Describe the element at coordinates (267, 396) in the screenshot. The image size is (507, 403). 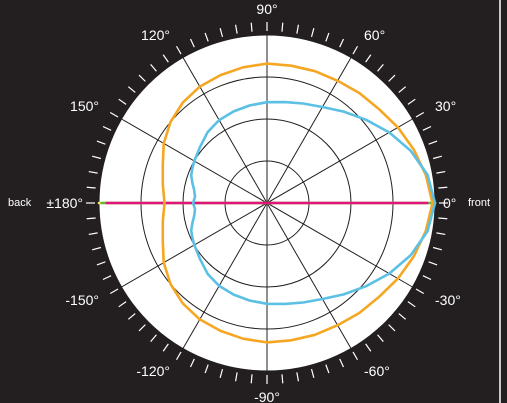
I see `angle-label: -90°` at that location.